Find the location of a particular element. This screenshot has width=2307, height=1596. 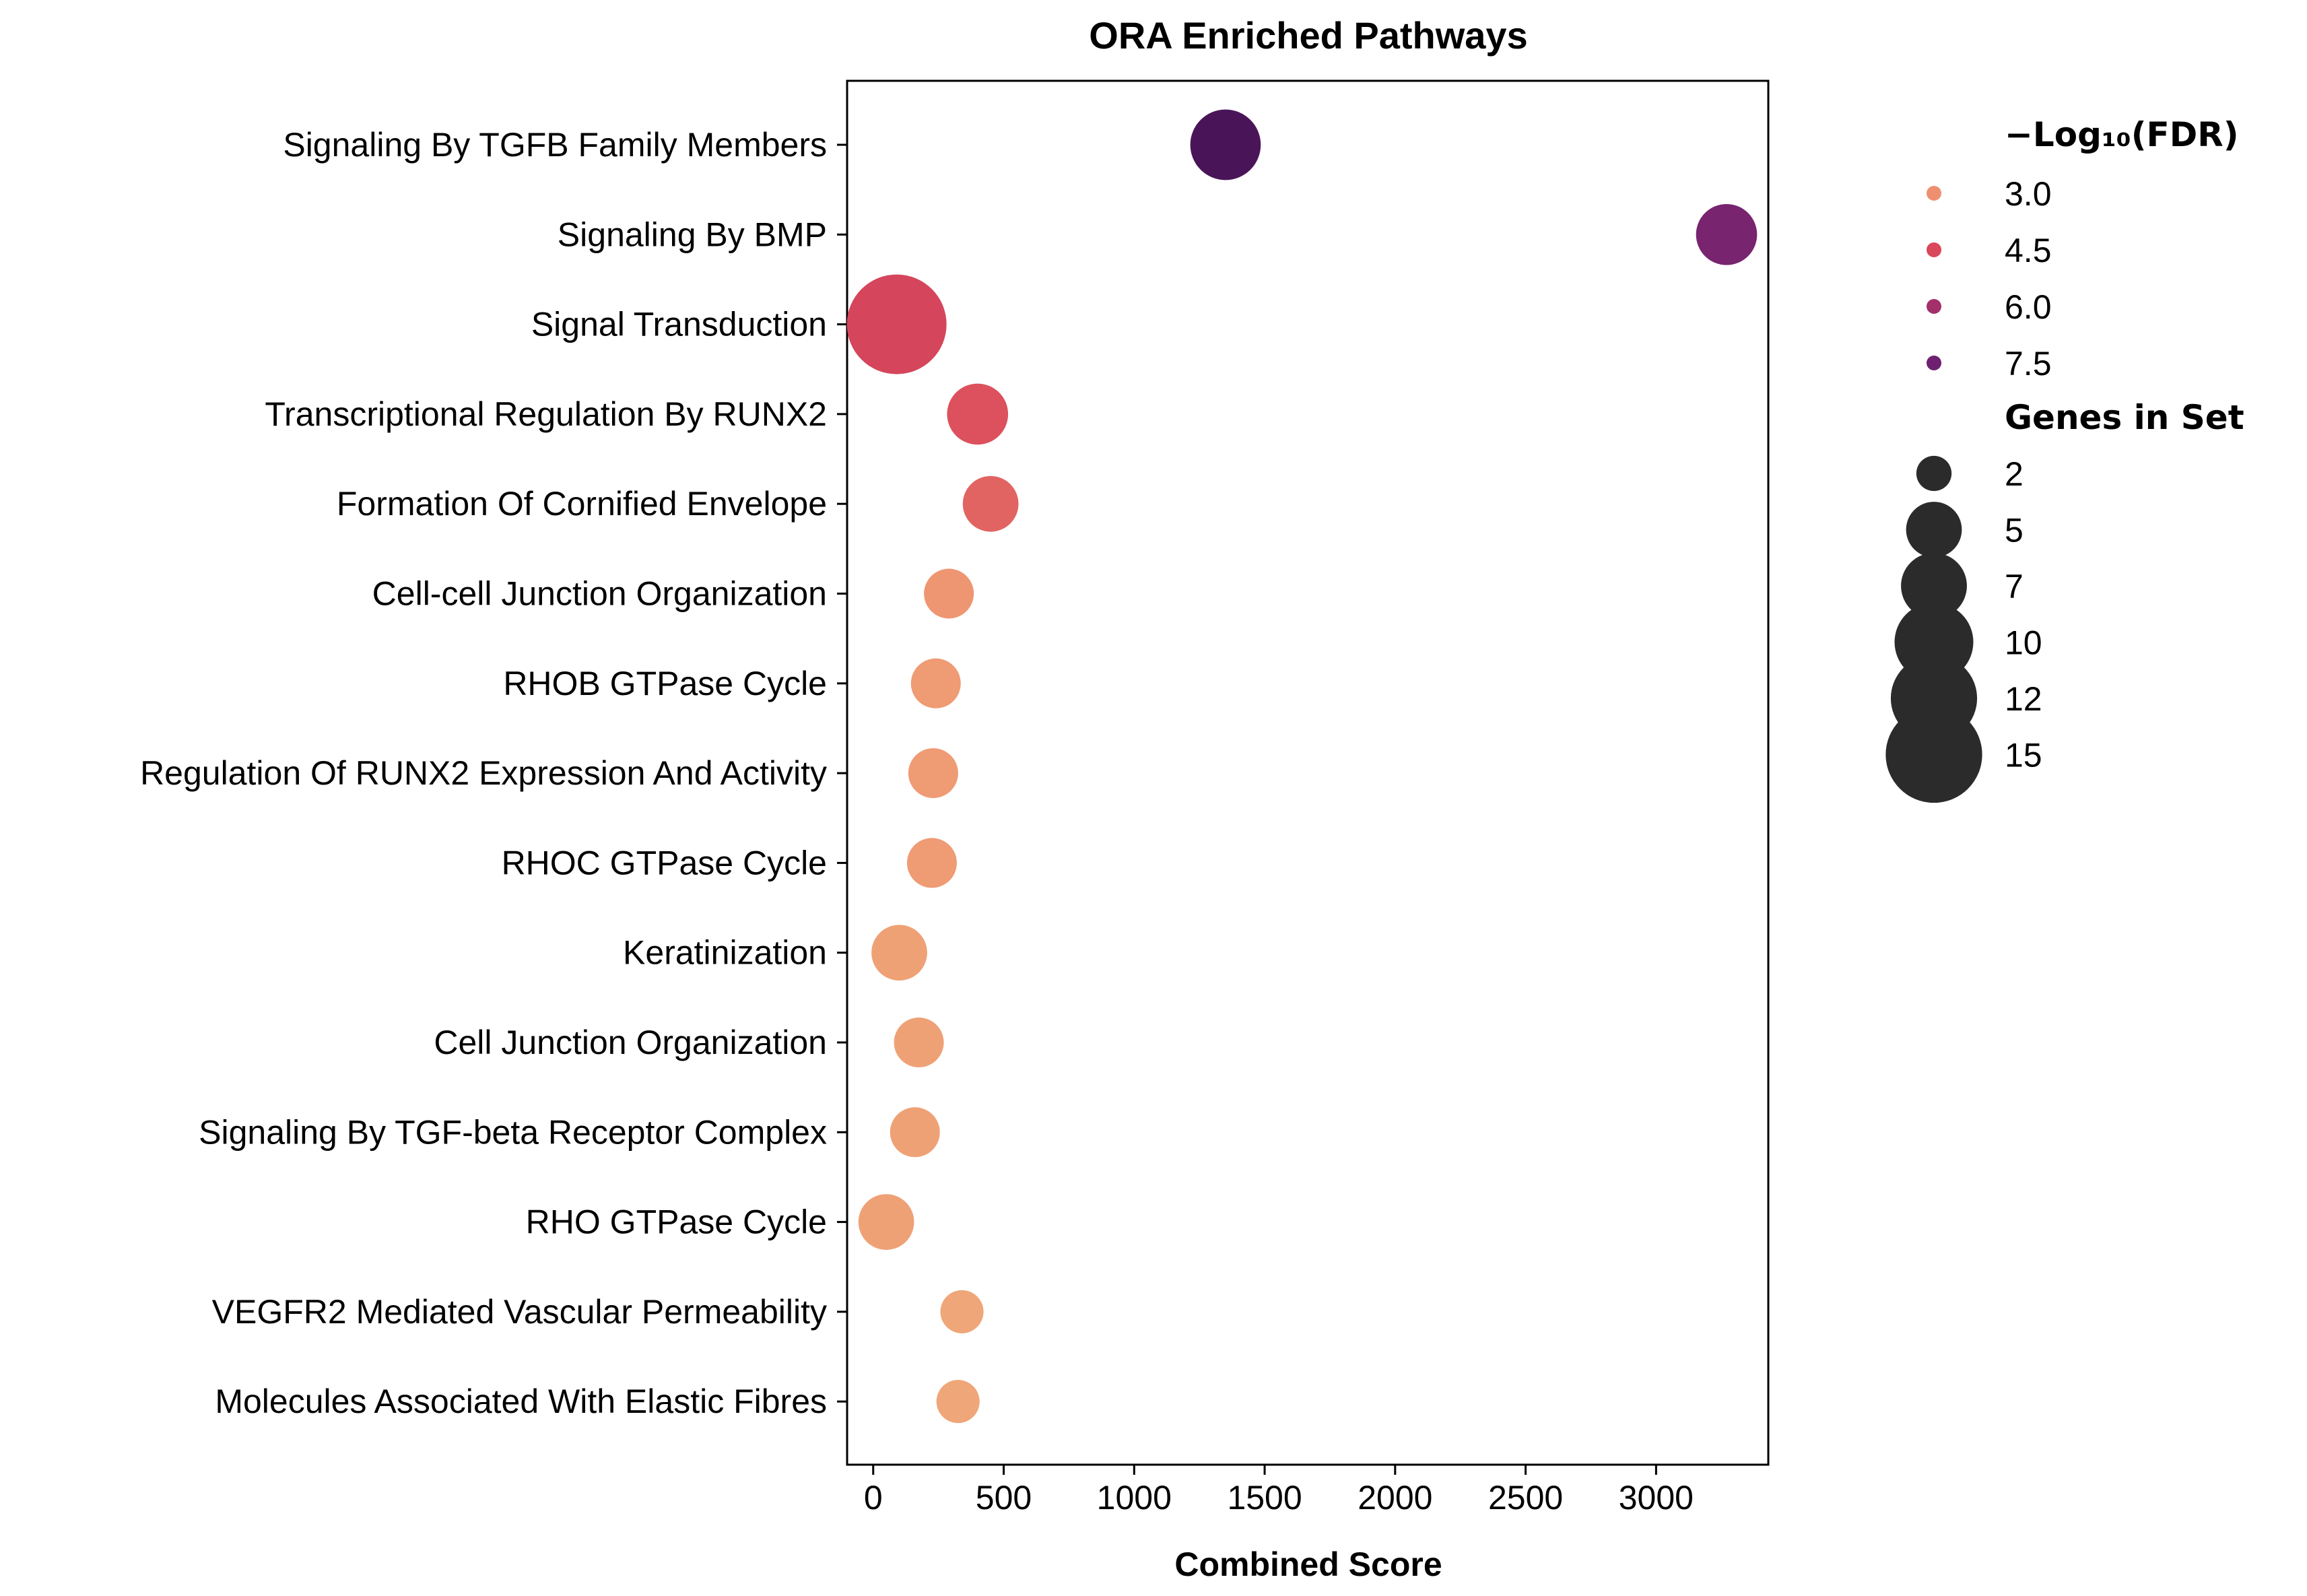

x-axis: 0 500 1000 1500 2000 2500 3000 is located at coordinates (1279, 1491).